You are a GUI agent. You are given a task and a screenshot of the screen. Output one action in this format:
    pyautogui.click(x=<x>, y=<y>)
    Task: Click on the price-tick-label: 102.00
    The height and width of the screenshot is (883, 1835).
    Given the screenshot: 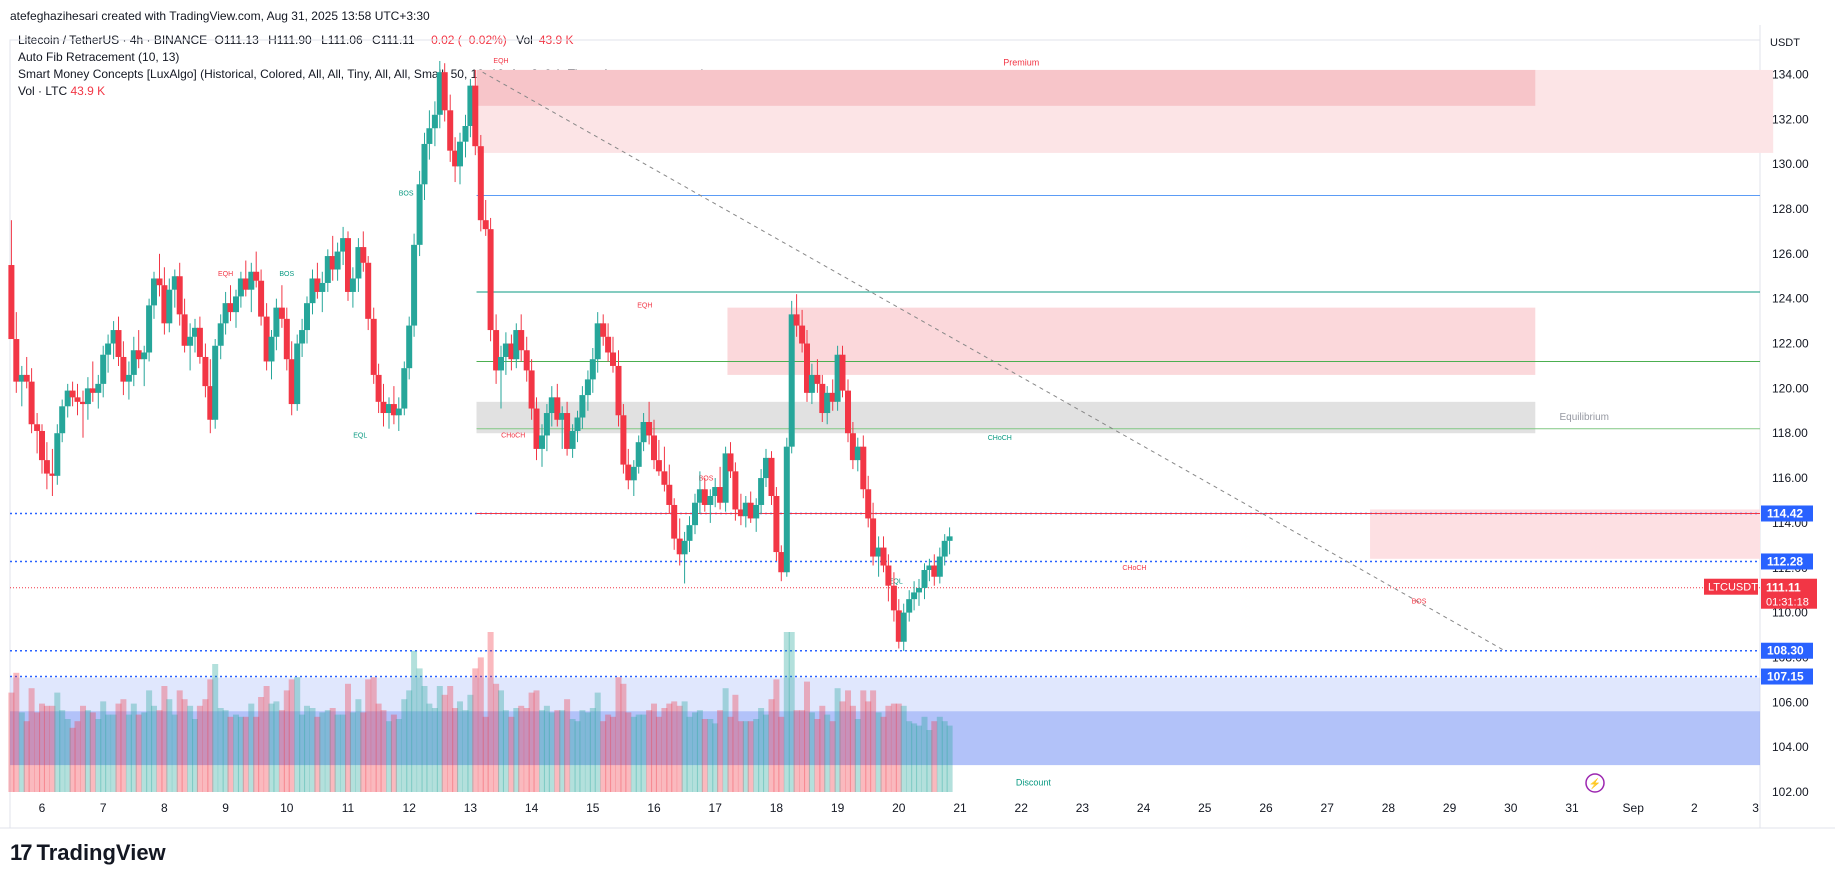 What is the action you would take?
    pyautogui.click(x=1790, y=792)
    